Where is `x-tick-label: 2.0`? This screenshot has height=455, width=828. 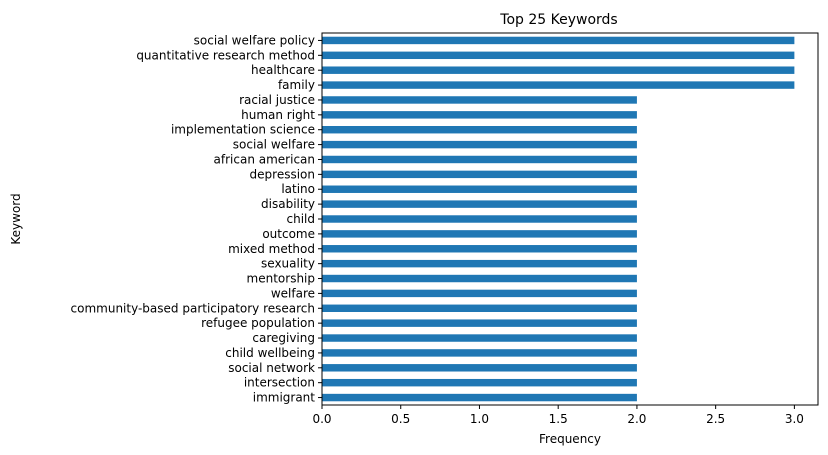
x-tick-label: 2.0 is located at coordinates (636, 419).